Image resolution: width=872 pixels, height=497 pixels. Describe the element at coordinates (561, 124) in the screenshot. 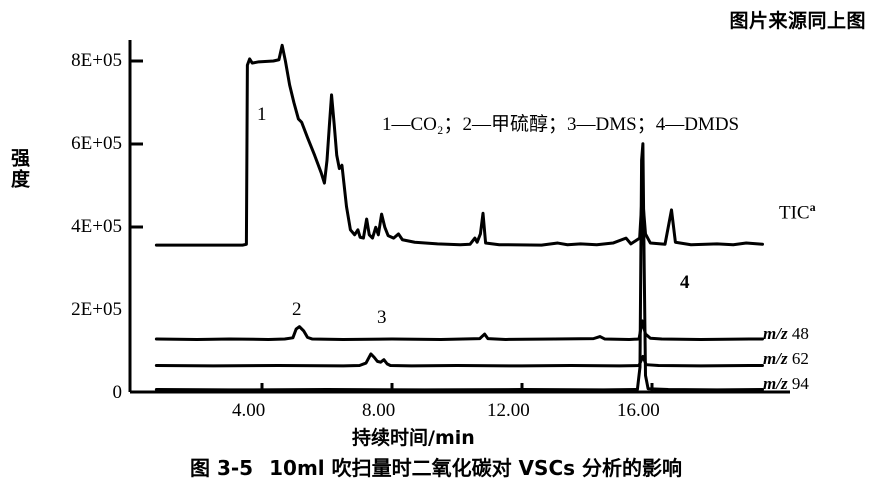

I see `legend-text: 1—CO₂；2—甲硫醇；3—DMS；4—DMDS` at that location.